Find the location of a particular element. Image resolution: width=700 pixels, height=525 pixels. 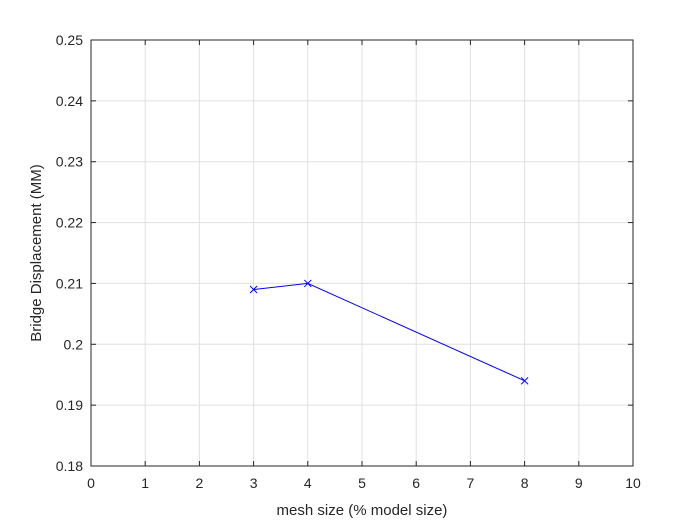

y-tick-label: 0.24 is located at coordinates (69, 101).